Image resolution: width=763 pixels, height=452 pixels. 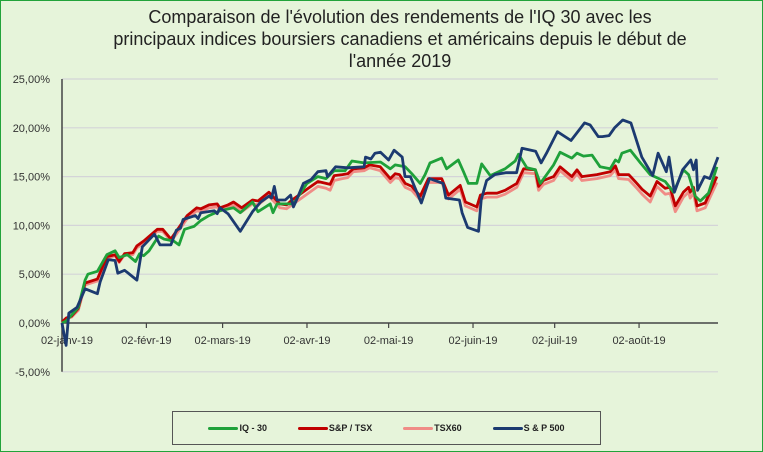 What do you see at coordinates (32, 129) in the screenshot?
I see `y-tick-label: 20,00%` at bounding box center [32, 129].